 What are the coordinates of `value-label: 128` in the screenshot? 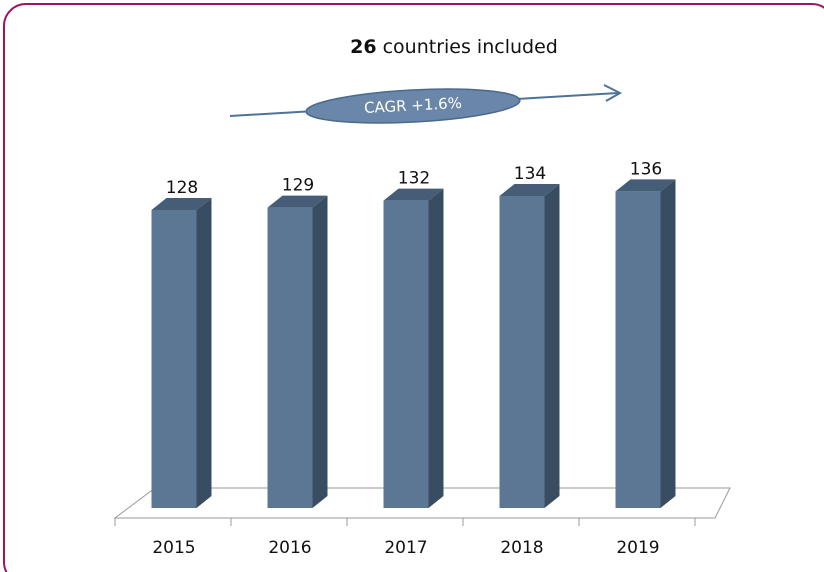 It's located at (182, 188).